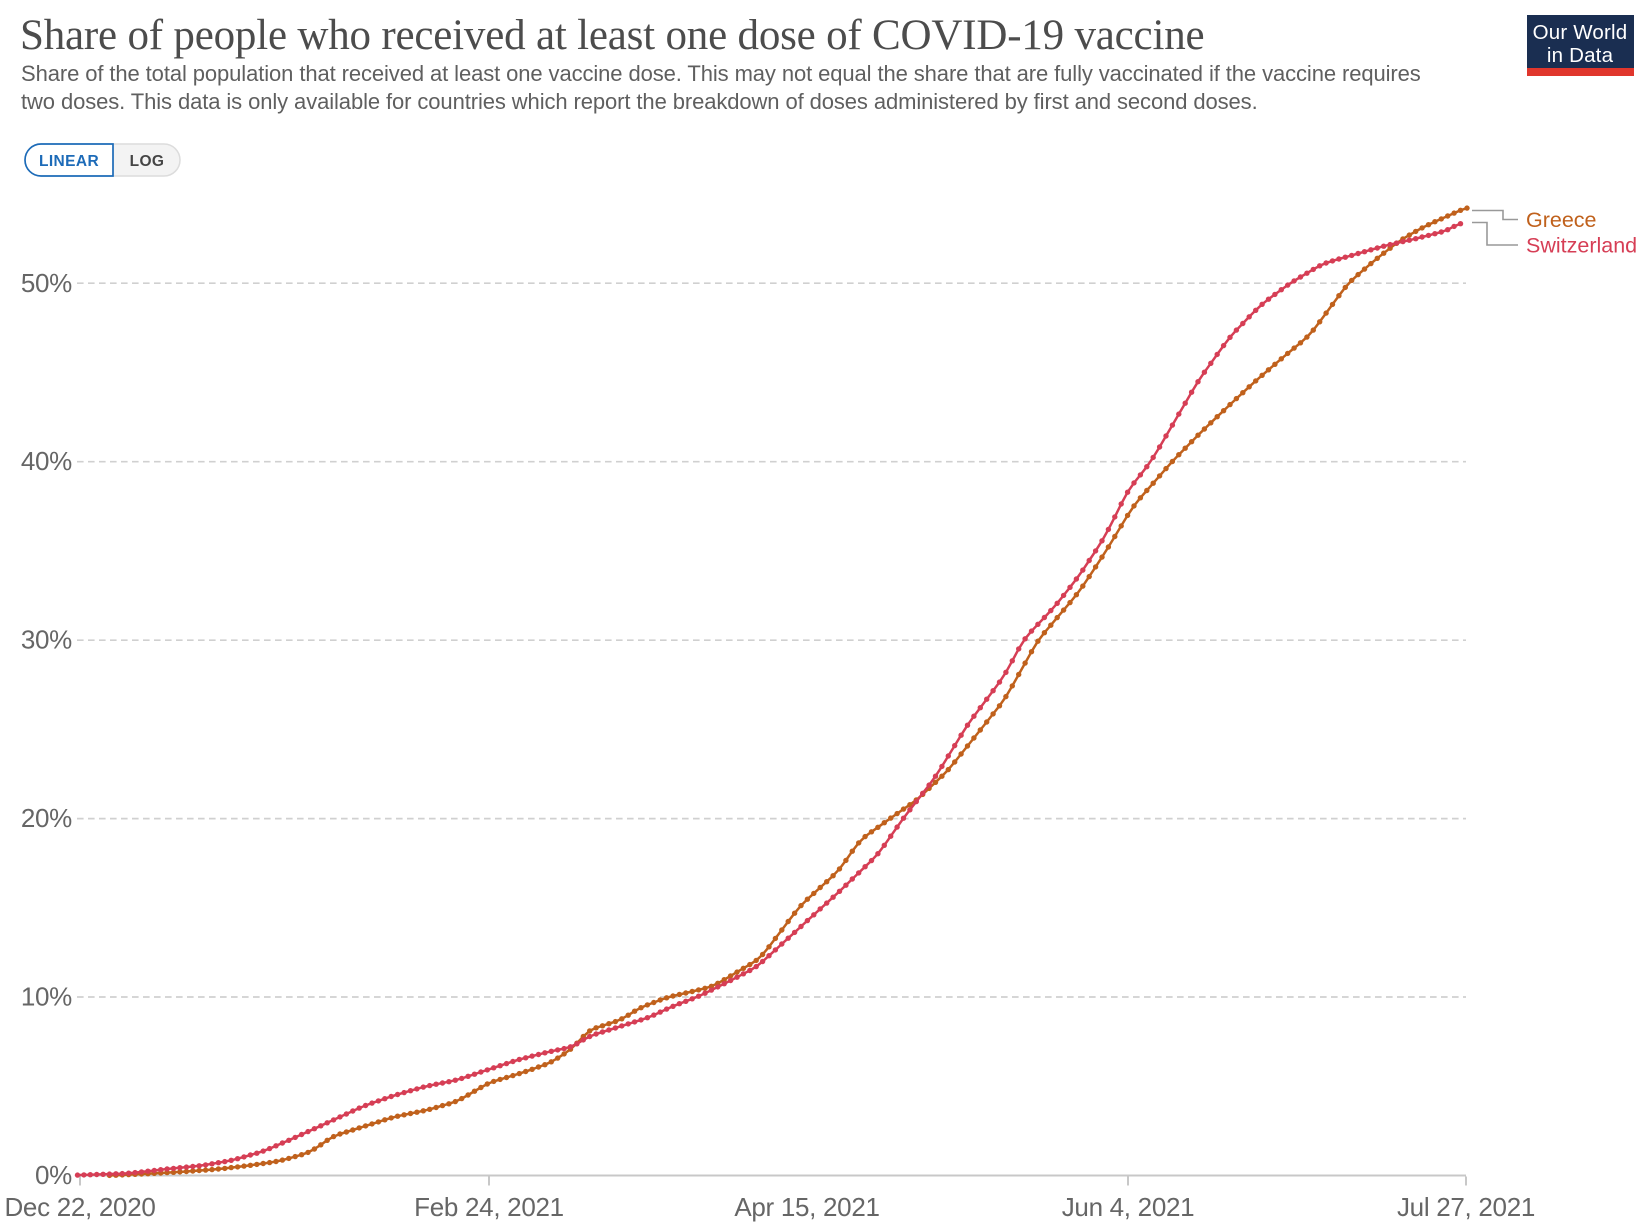  I want to click on svg-text: 30%, so click(46, 640).